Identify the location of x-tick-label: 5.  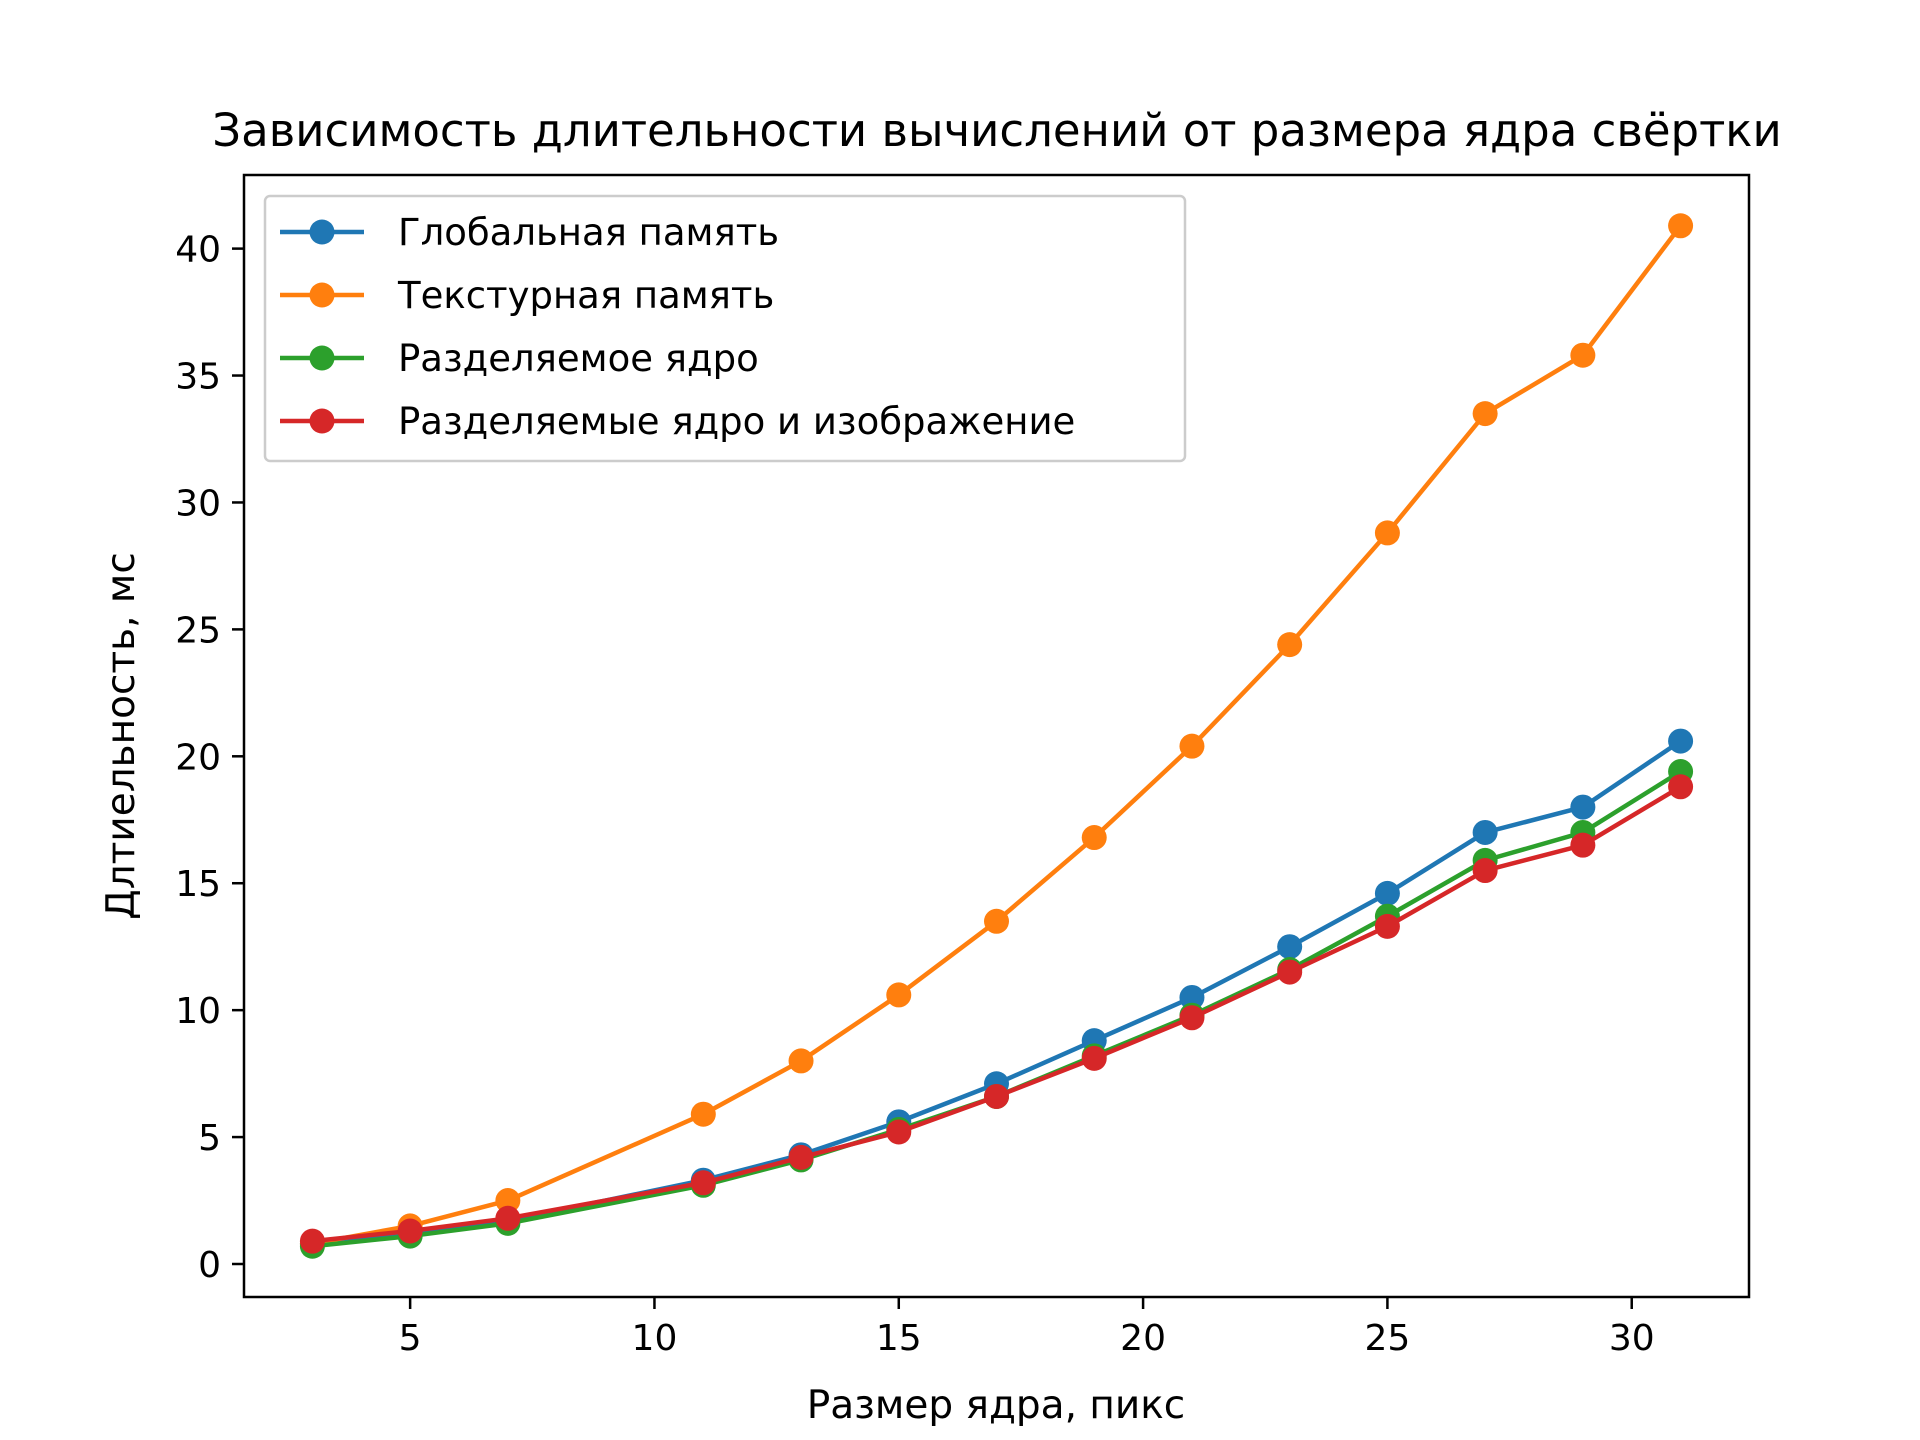
(410, 1338).